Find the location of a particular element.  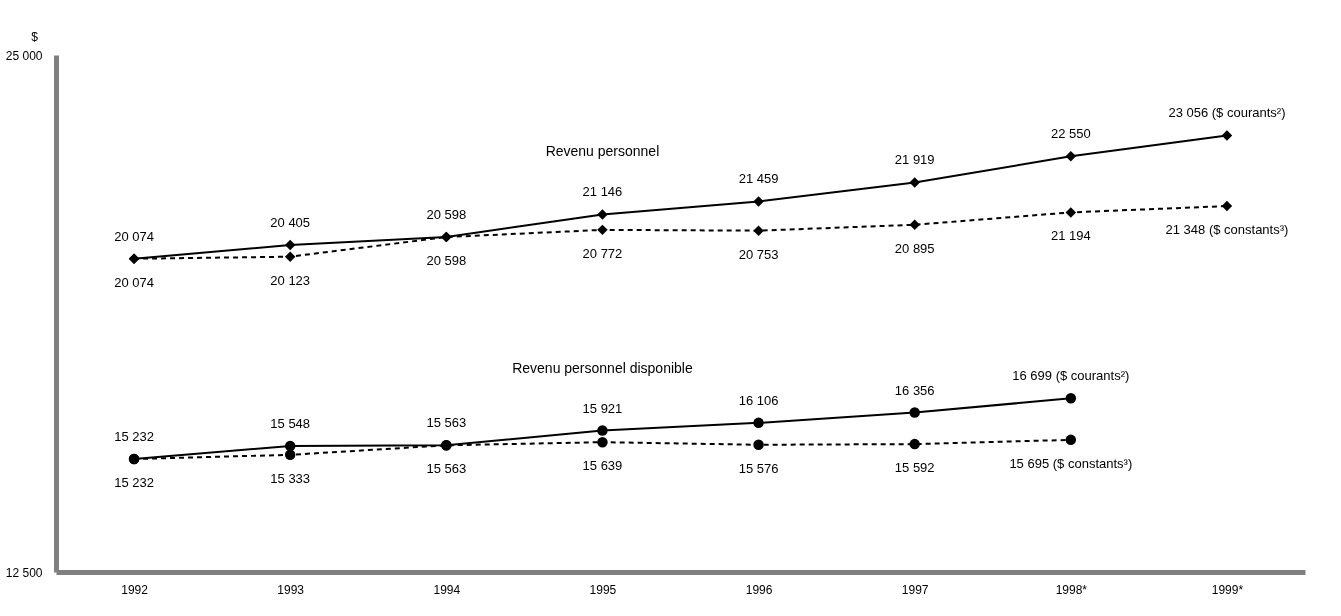

annotation: Revenu personnel is located at coordinates (602, 151).